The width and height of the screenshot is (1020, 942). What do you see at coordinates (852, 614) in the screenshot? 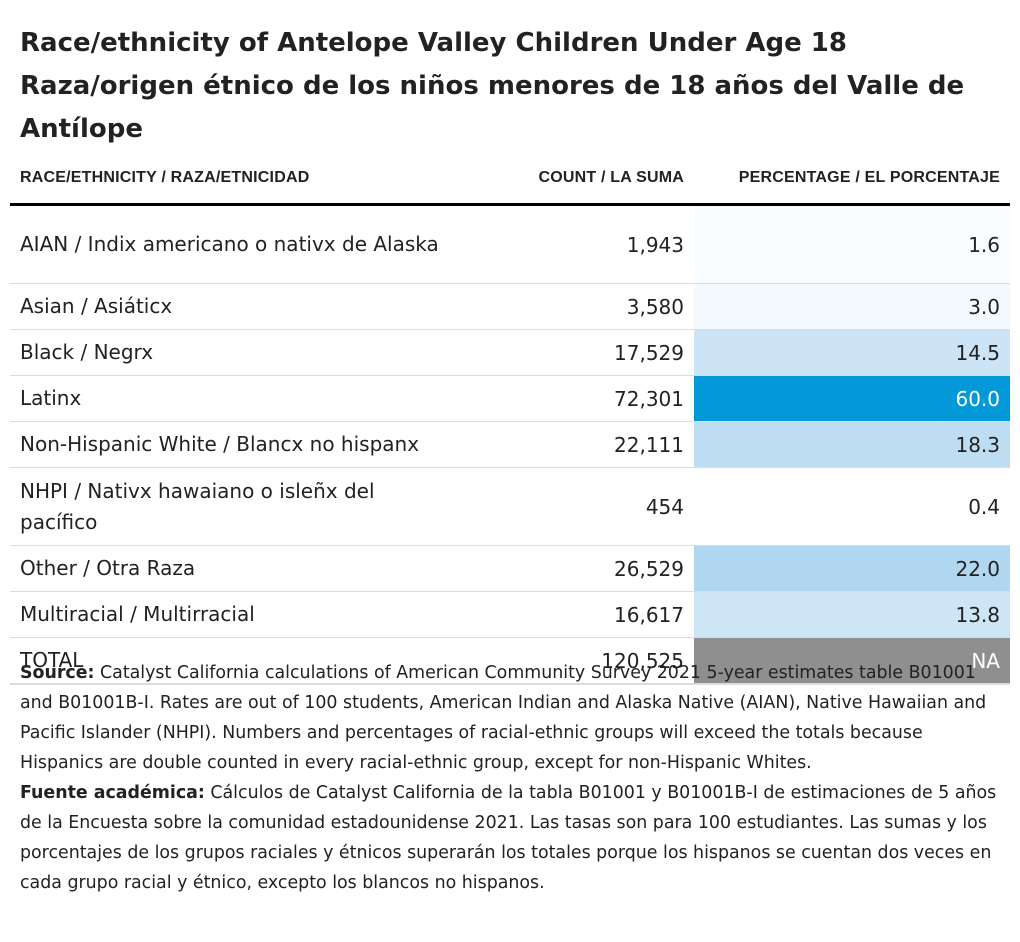
I see `percentage-cell: 13.8` at bounding box center [852, 614].